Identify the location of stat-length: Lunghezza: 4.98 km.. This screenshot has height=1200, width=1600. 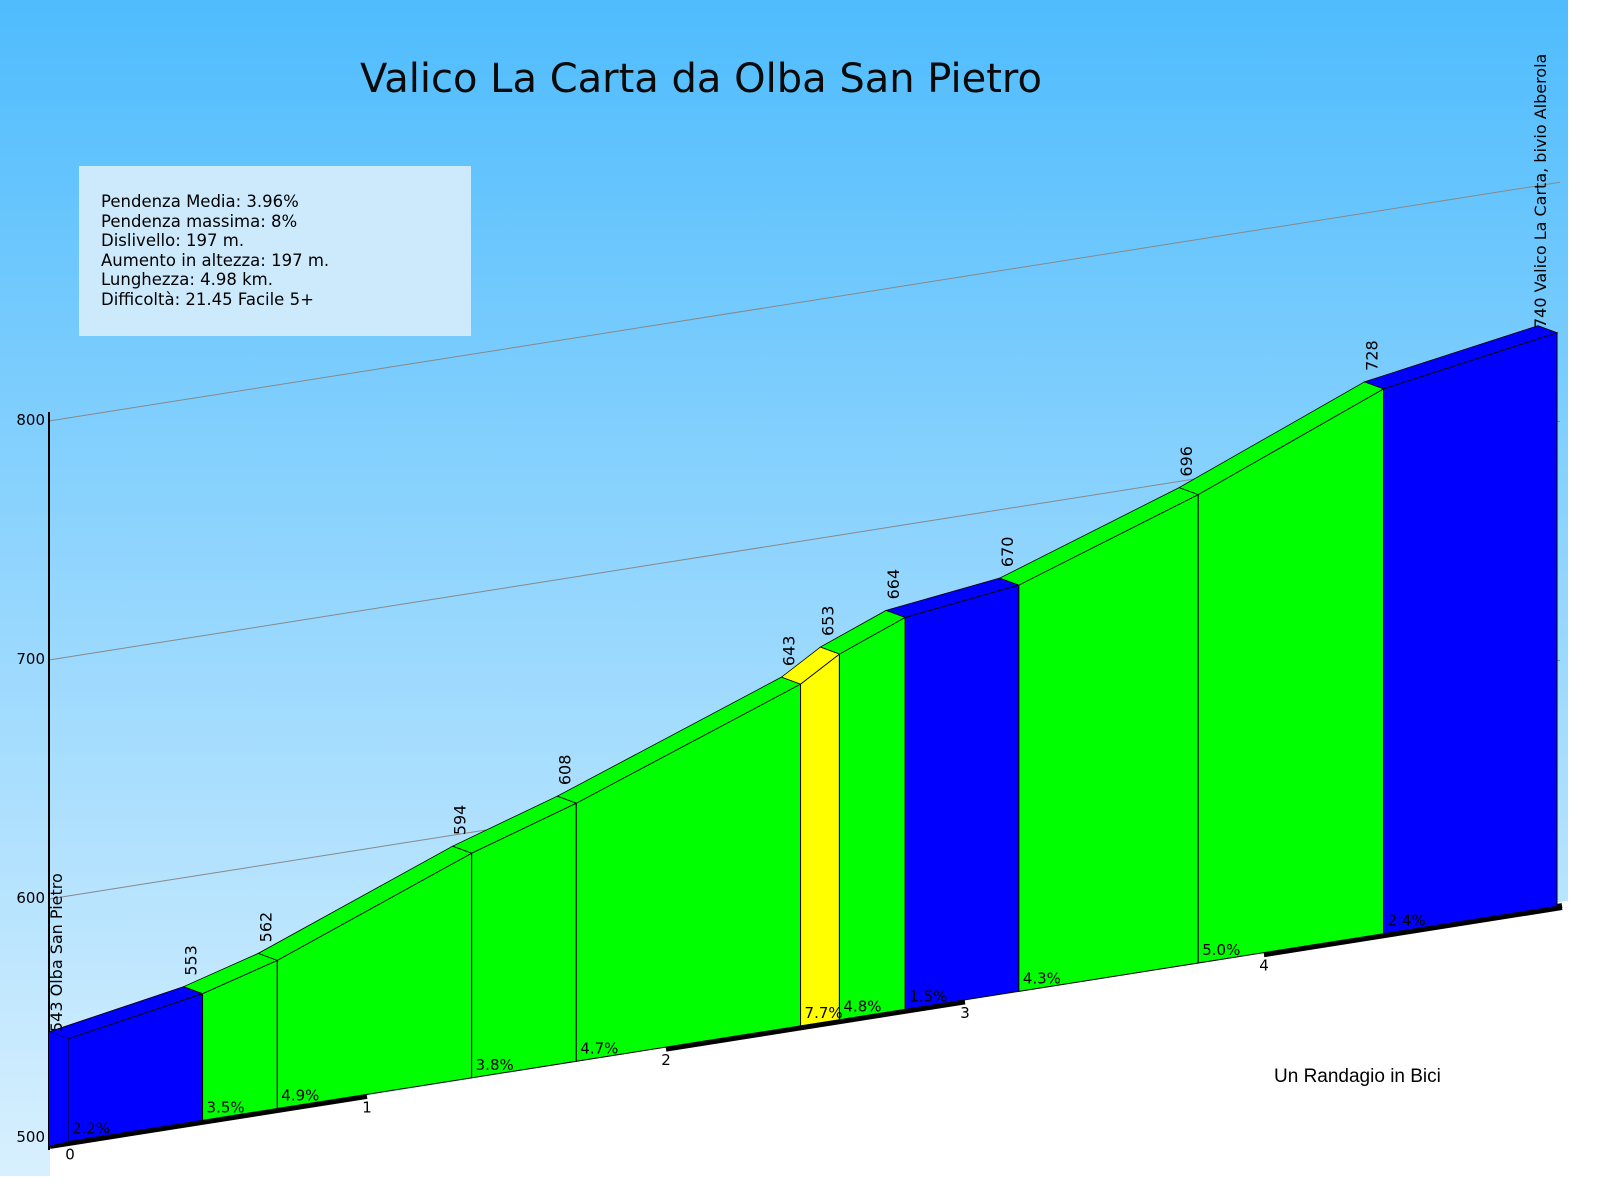
(187, 280).